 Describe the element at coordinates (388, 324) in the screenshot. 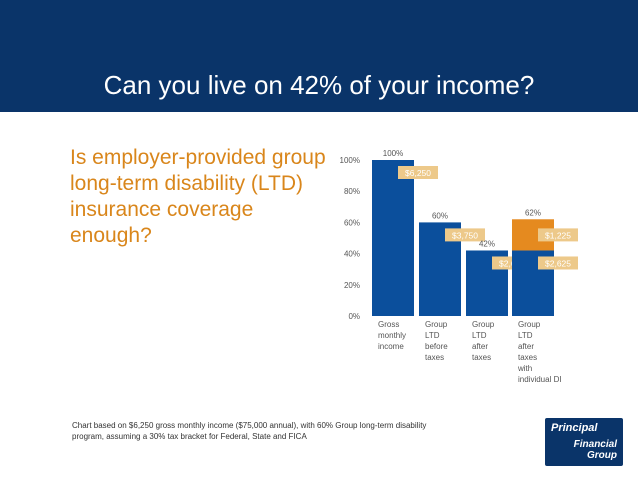

I see `category-label: Gross` at that location.